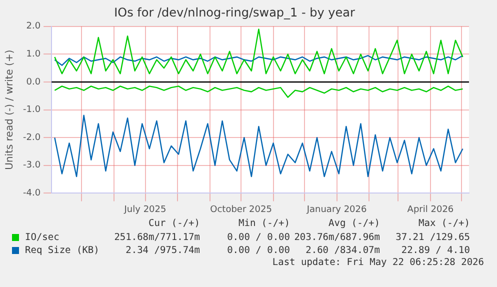 The height and width of the screenshot is (287, 497). Describe the element at coordinates (174, 224) in the screenshot. I see `text: Cur (-/+)` at that location.